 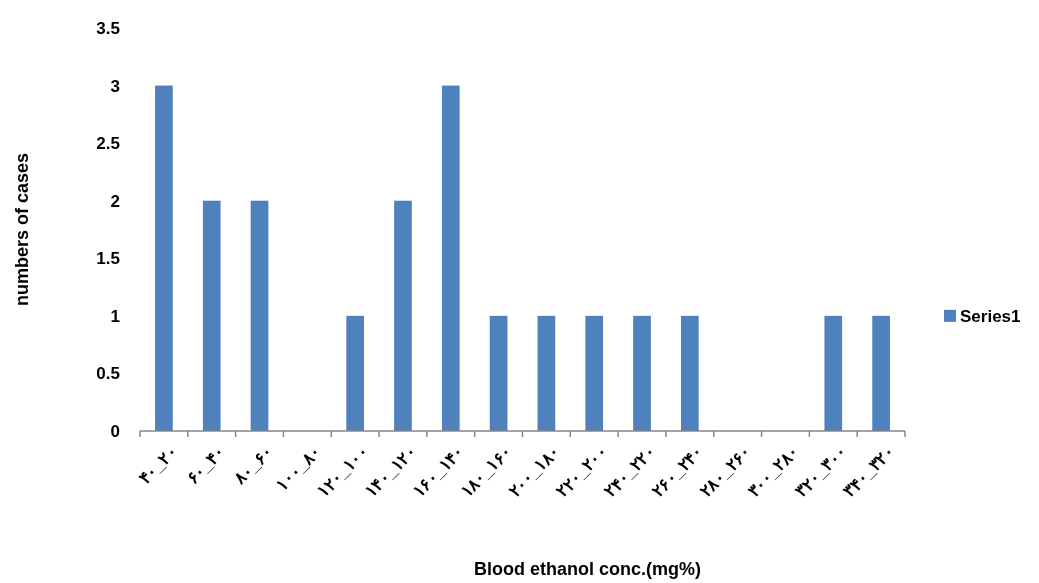 I want to click on y-tick-label: 3.5, so click(x=108, y=28).